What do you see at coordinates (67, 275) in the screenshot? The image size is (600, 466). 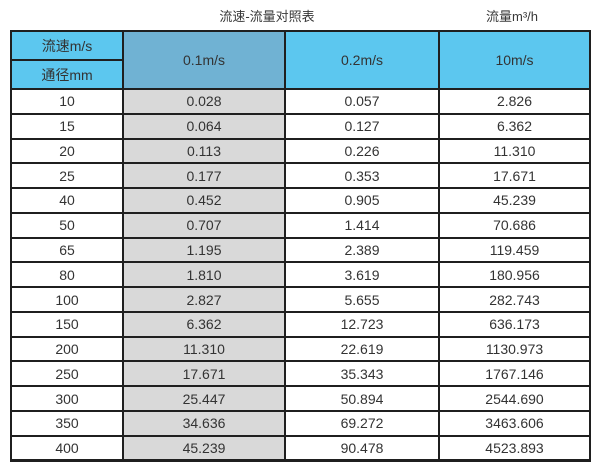 I see `diameter-cell: 80` at bounding box center [67, 275].